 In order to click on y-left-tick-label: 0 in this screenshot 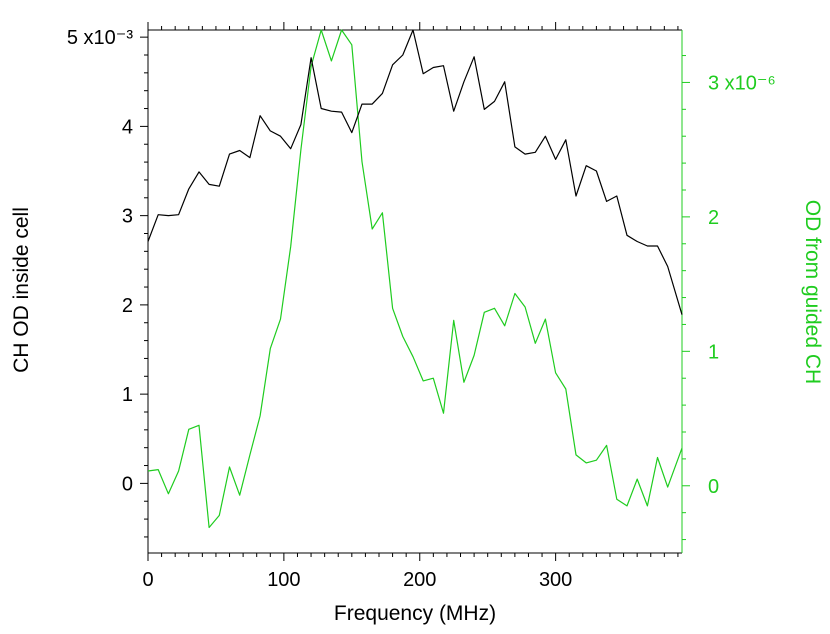, I will do `click(127, 484)`.